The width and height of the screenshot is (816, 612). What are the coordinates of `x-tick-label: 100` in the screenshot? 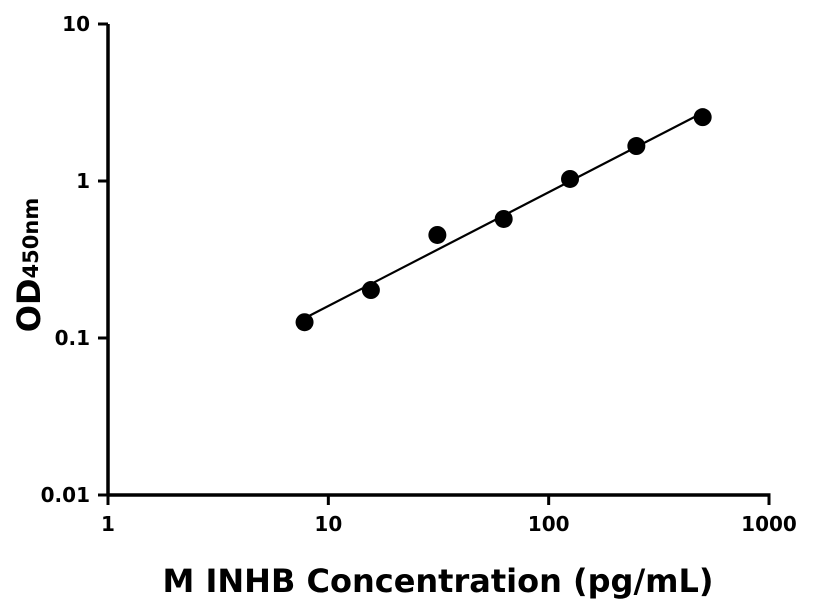 It's located at (549, 524).